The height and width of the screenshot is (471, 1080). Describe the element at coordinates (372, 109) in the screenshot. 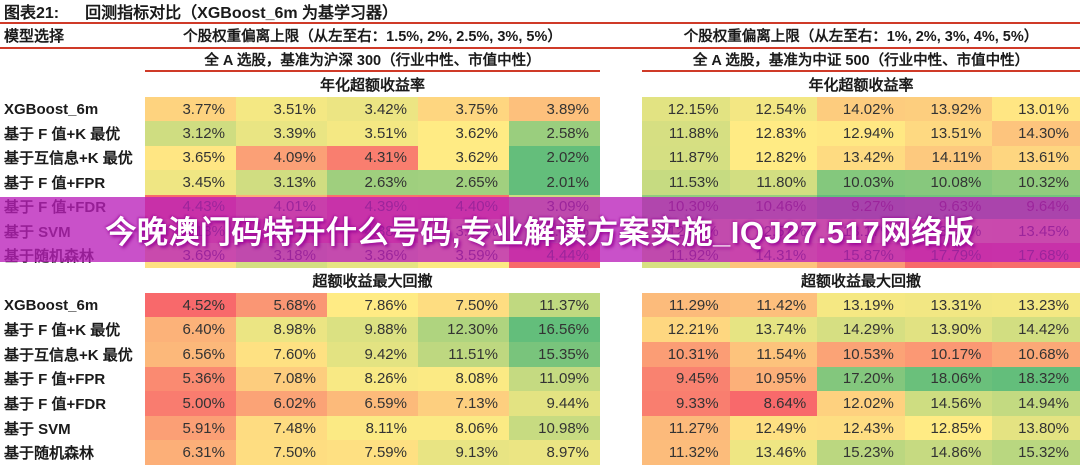

I see `heatmap-cell: 3.42%` at that location.